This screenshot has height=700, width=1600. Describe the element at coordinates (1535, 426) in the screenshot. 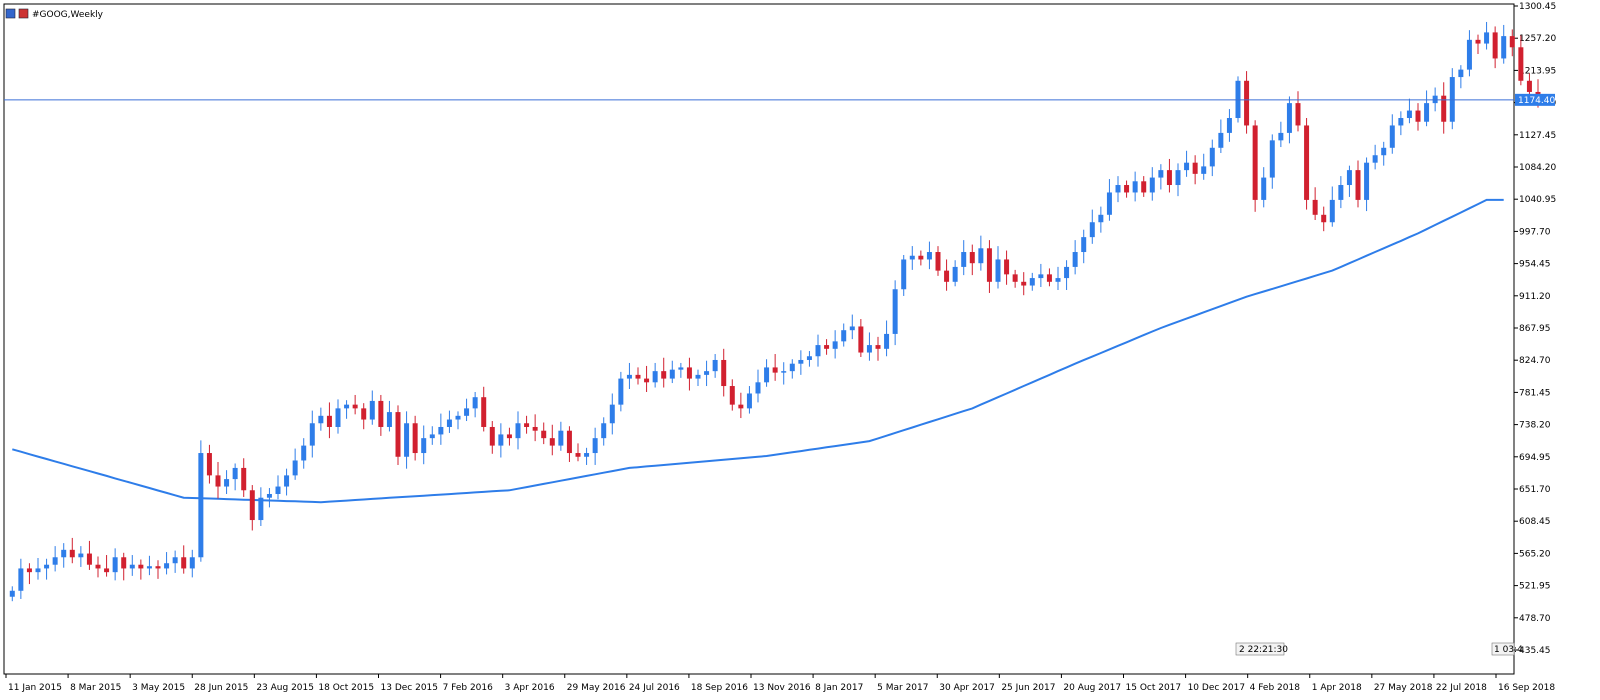

I see `y-tick-label: 738.20` at that location.